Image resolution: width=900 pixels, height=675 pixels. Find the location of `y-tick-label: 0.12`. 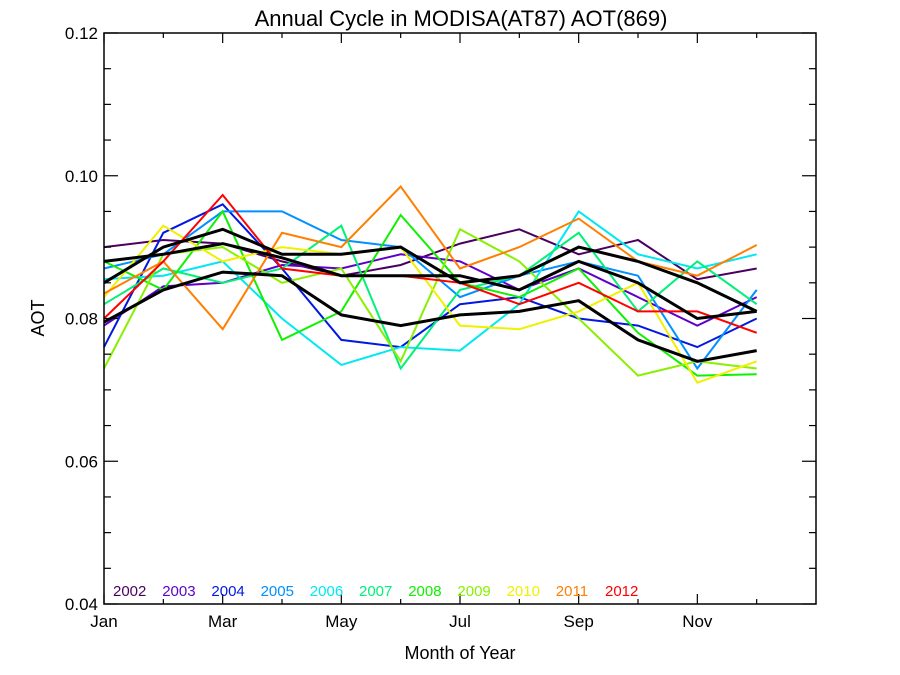

y-tick-label: 0.12 is located at coordinates (81, 33).